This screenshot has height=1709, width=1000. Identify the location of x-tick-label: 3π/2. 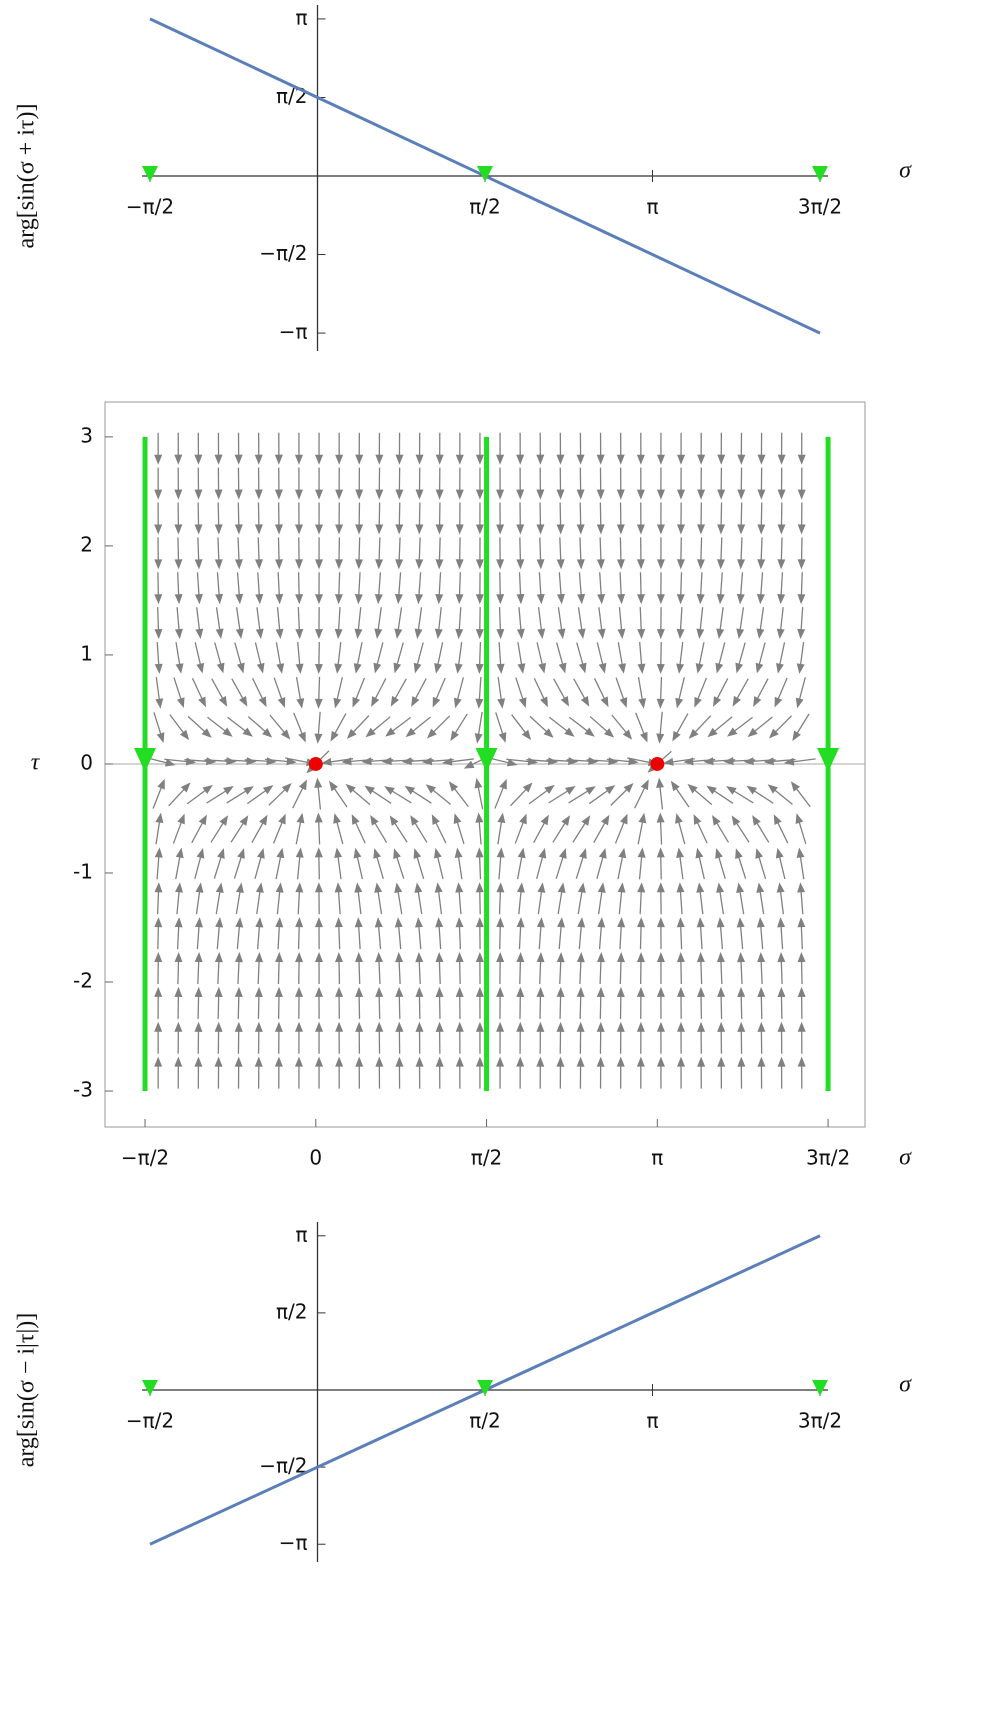
(820, 207).